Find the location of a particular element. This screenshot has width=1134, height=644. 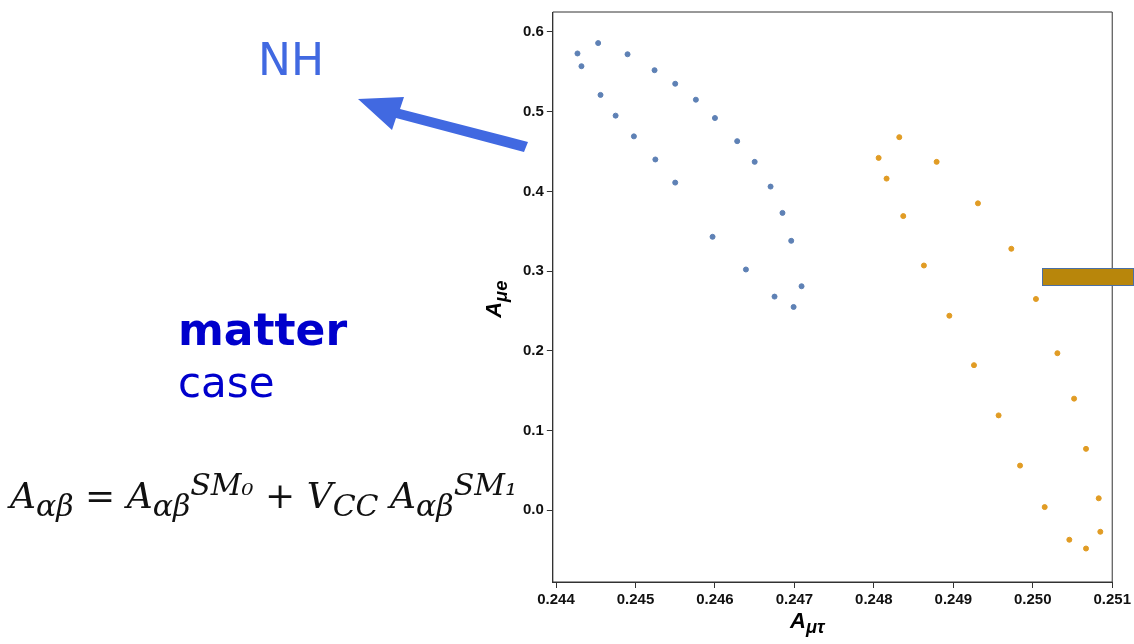

y-tick-label: 0.5 is located at coordinates (533, 110).